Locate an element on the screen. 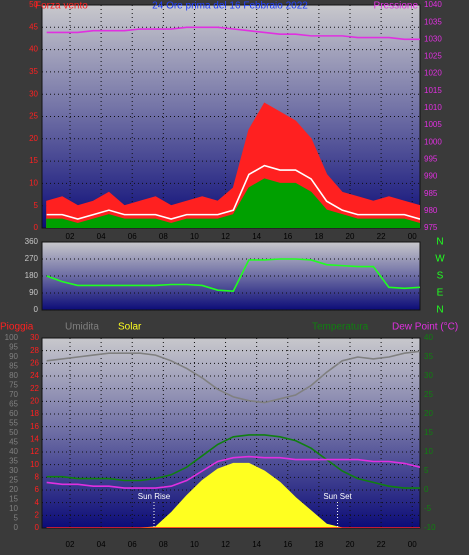 The width and height of the screenshot is (469, 555). y3-tick-label: 2 is located at coordinates (37, 514).